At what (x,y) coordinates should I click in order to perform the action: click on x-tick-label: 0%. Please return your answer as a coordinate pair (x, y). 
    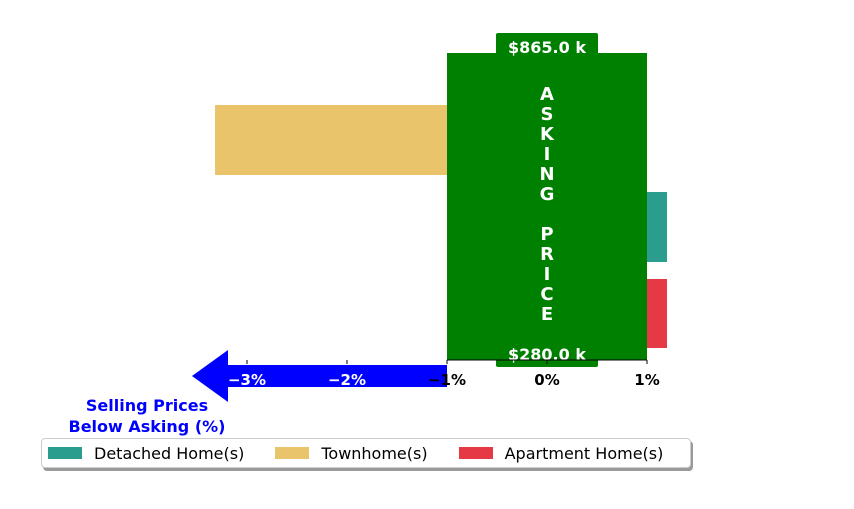
    Looking at the image, I should click on (546, 380).